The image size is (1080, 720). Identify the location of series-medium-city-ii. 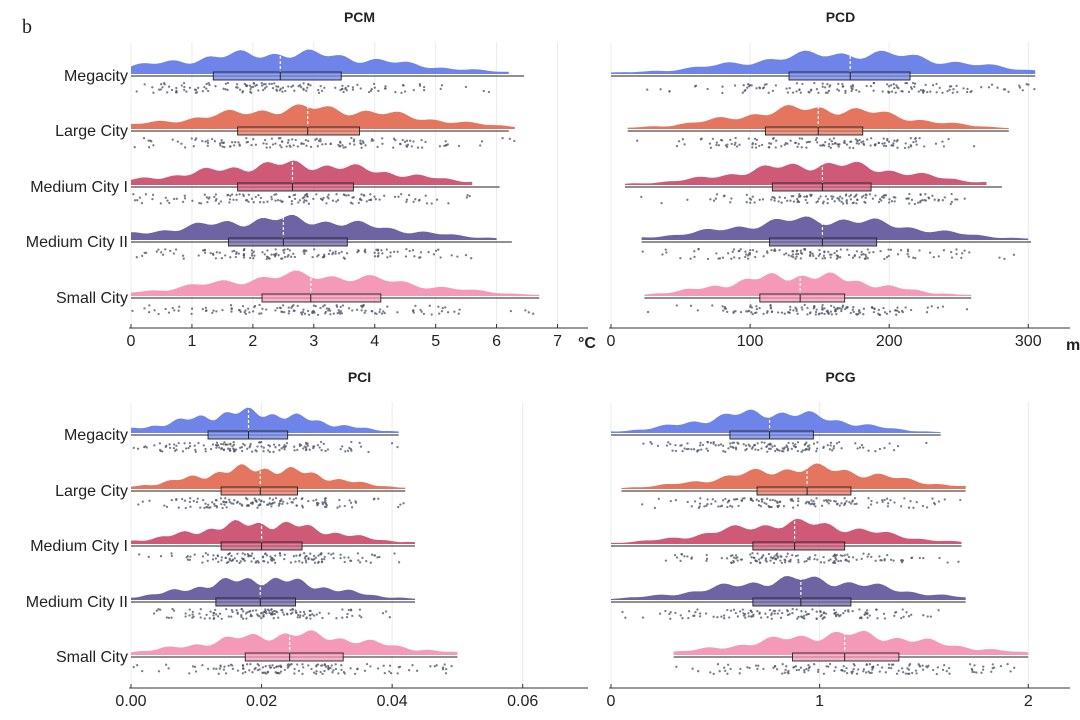
(788, 596).